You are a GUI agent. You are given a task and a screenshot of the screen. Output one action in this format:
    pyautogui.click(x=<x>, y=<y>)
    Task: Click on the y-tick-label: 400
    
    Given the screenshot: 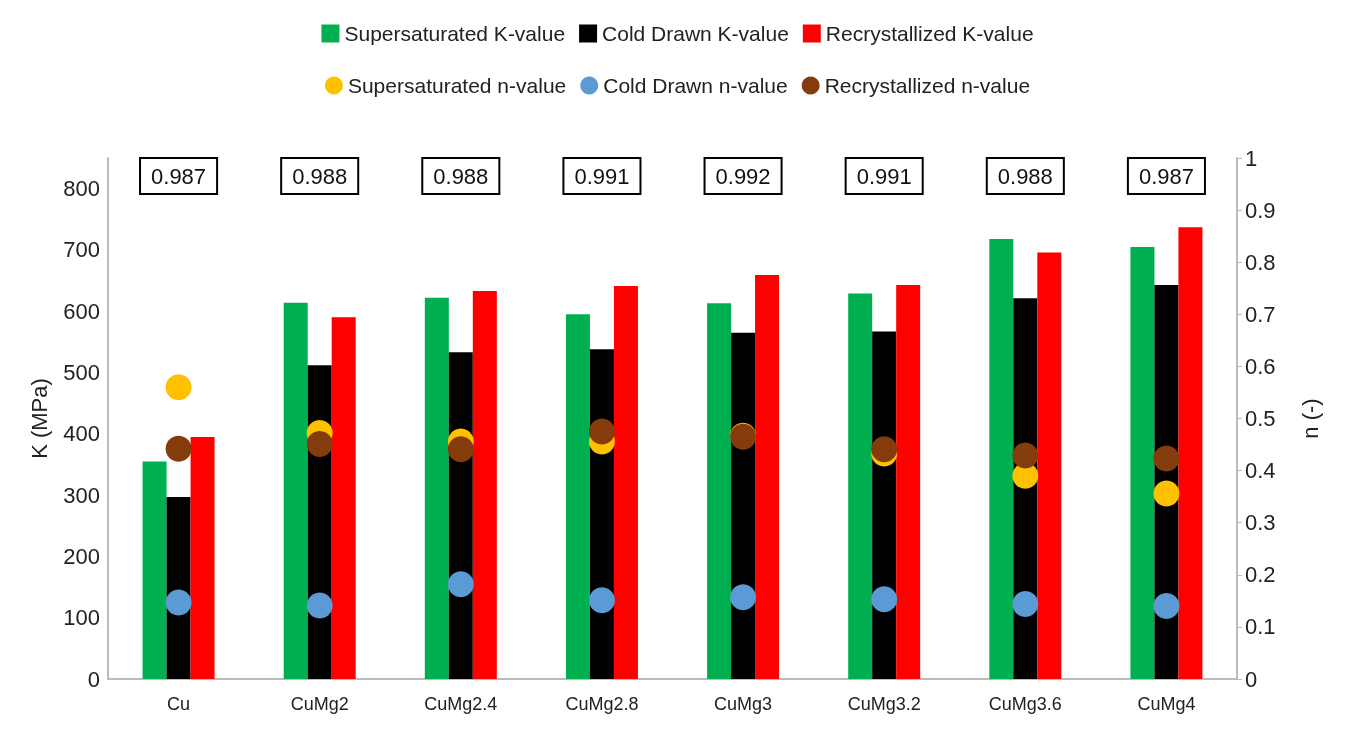 What is the action you would take?
    pyautogui.click(x=81, y=434)
    